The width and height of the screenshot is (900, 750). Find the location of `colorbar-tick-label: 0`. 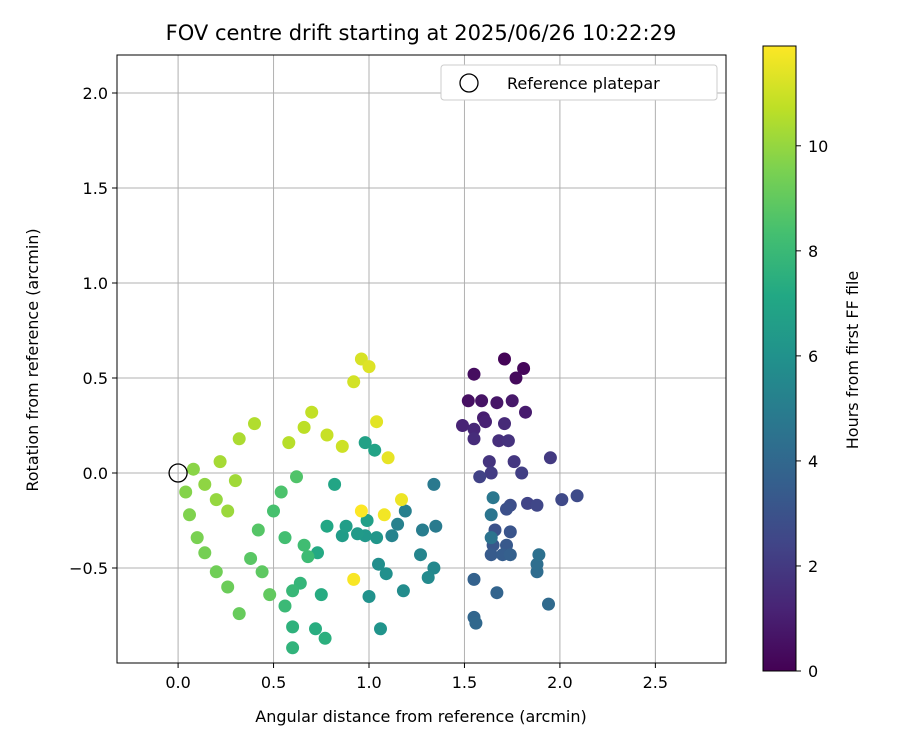

colorbar-tick-label: 0 is located at coordinates (813, 671).